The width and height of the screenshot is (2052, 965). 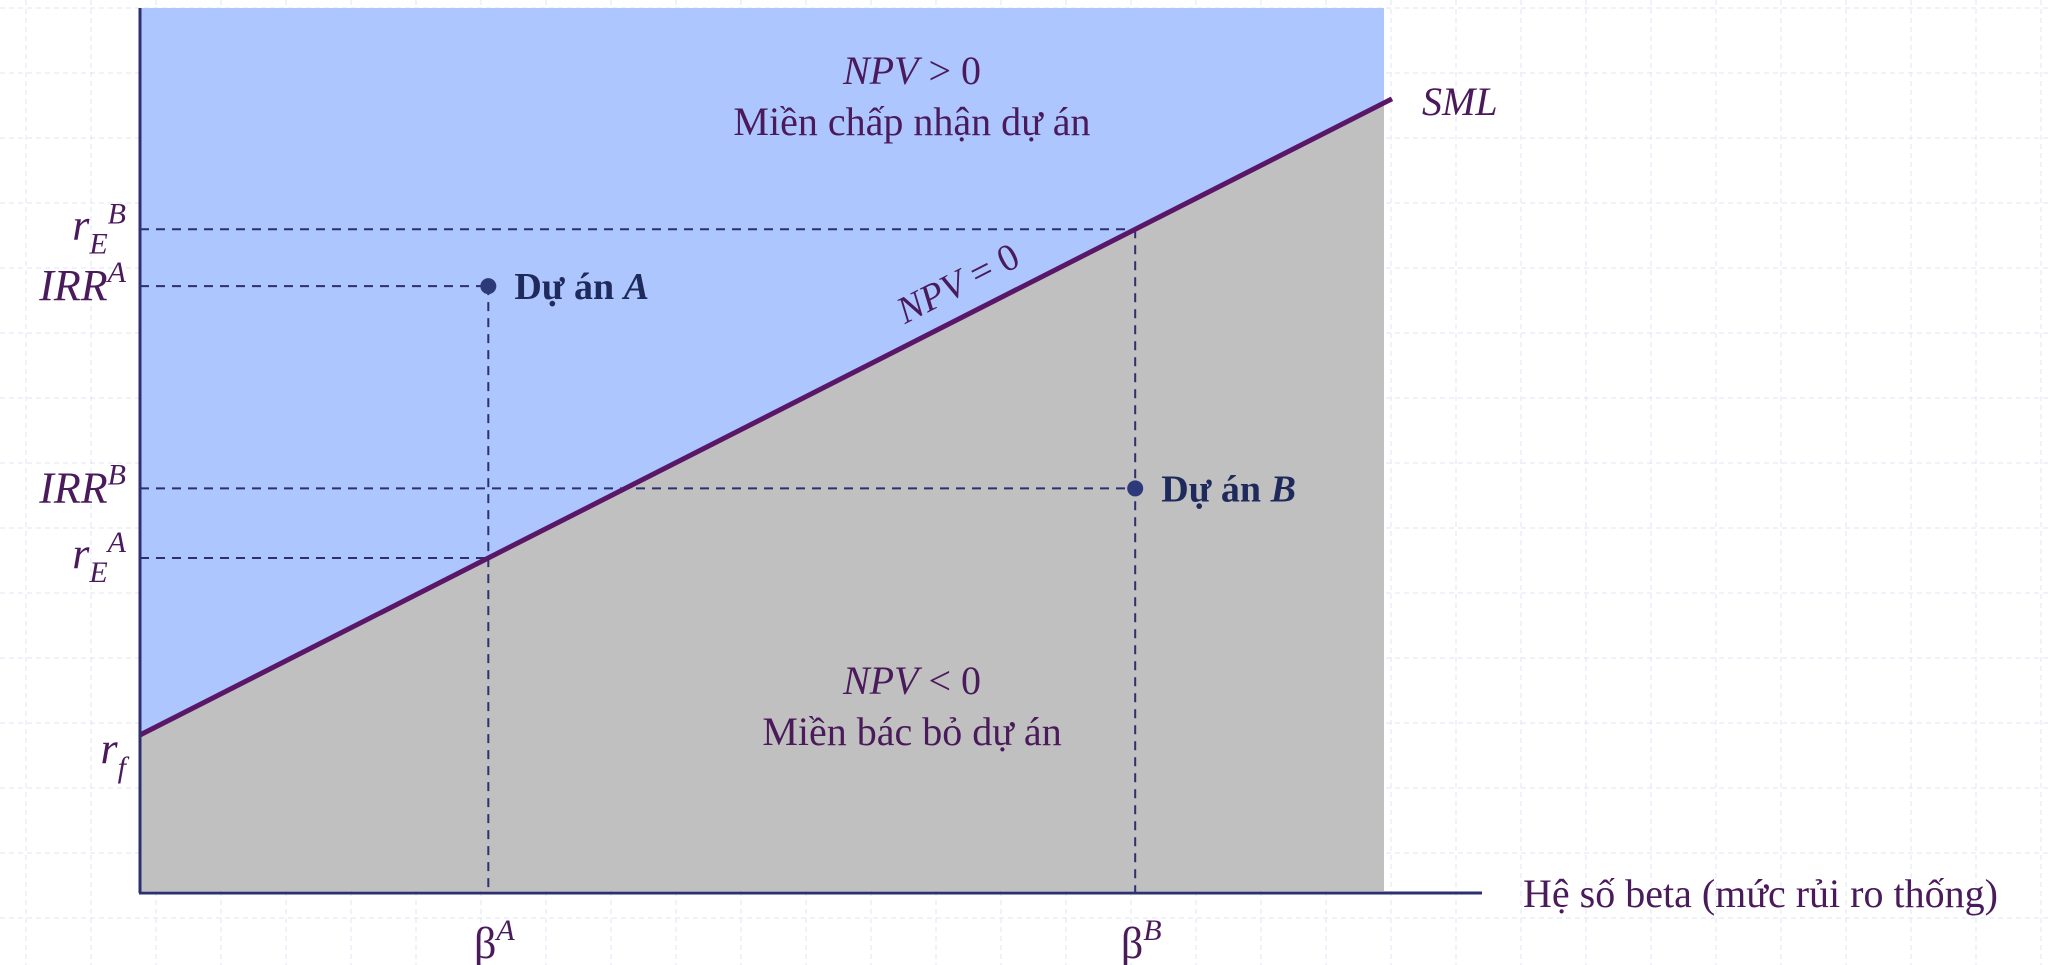 I want to click on sml-label: SML, so click(x=1460, y=101).